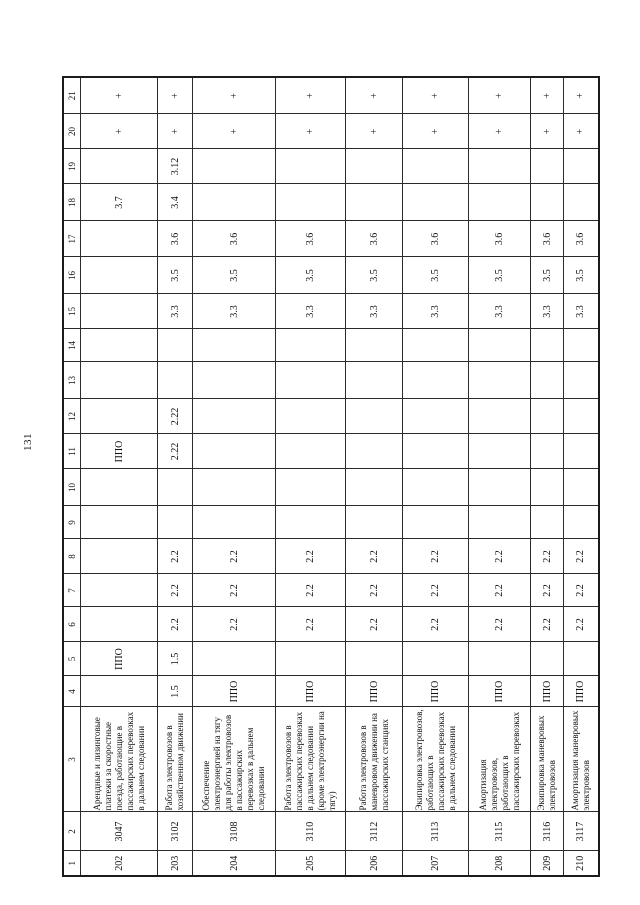 The image size is (640, 905). What do you see at coordinates (175, 863) in the screenshot?
I see `value-cell: 203` at bounding box center [175, 863].